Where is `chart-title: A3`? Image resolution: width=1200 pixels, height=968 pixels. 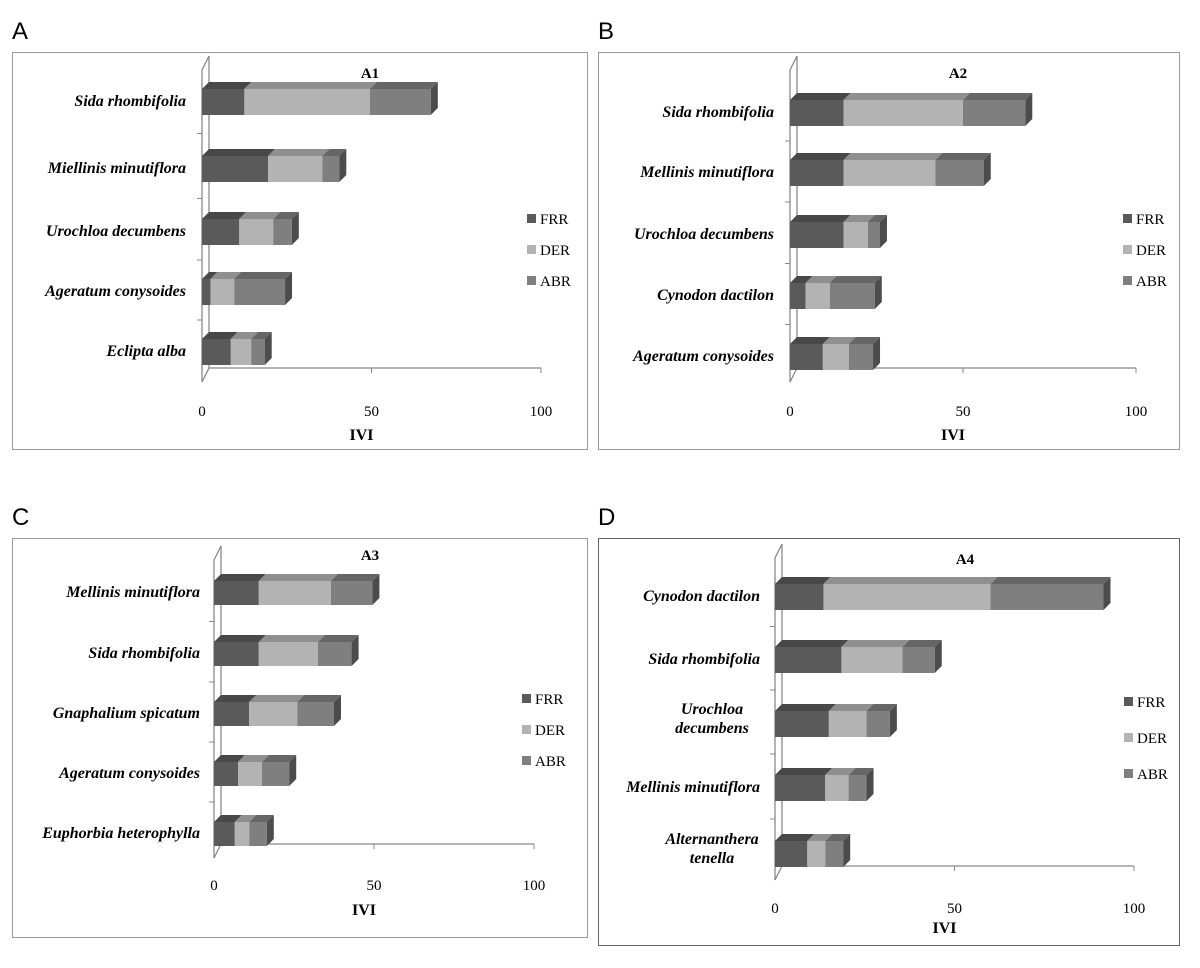 chart-title: A3 is located at coordinates (370, 556).